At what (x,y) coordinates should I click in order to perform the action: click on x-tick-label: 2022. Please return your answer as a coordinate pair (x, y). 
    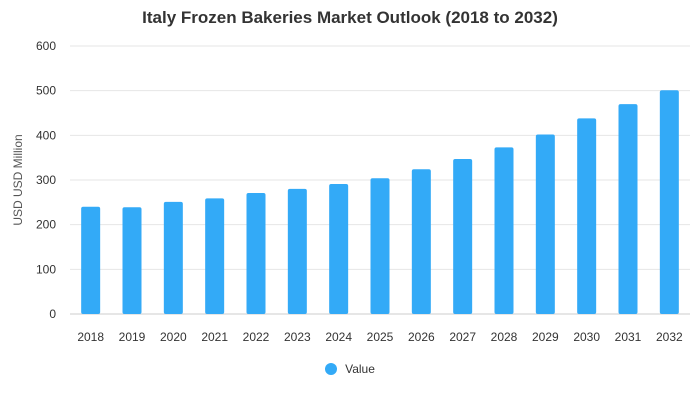
    Looking at the image, I should click on (256, 337).